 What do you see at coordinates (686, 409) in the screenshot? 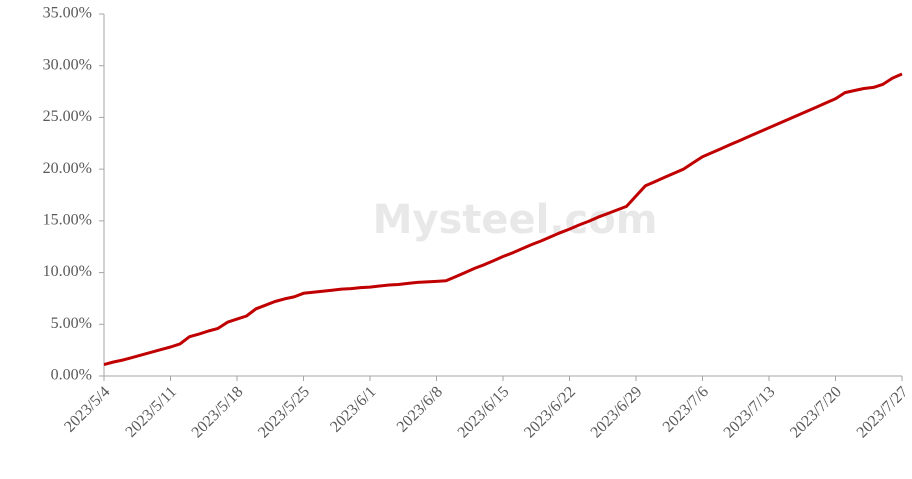
I see `x-tick-label: 2023/7/6` at bounding box center [686, 409].